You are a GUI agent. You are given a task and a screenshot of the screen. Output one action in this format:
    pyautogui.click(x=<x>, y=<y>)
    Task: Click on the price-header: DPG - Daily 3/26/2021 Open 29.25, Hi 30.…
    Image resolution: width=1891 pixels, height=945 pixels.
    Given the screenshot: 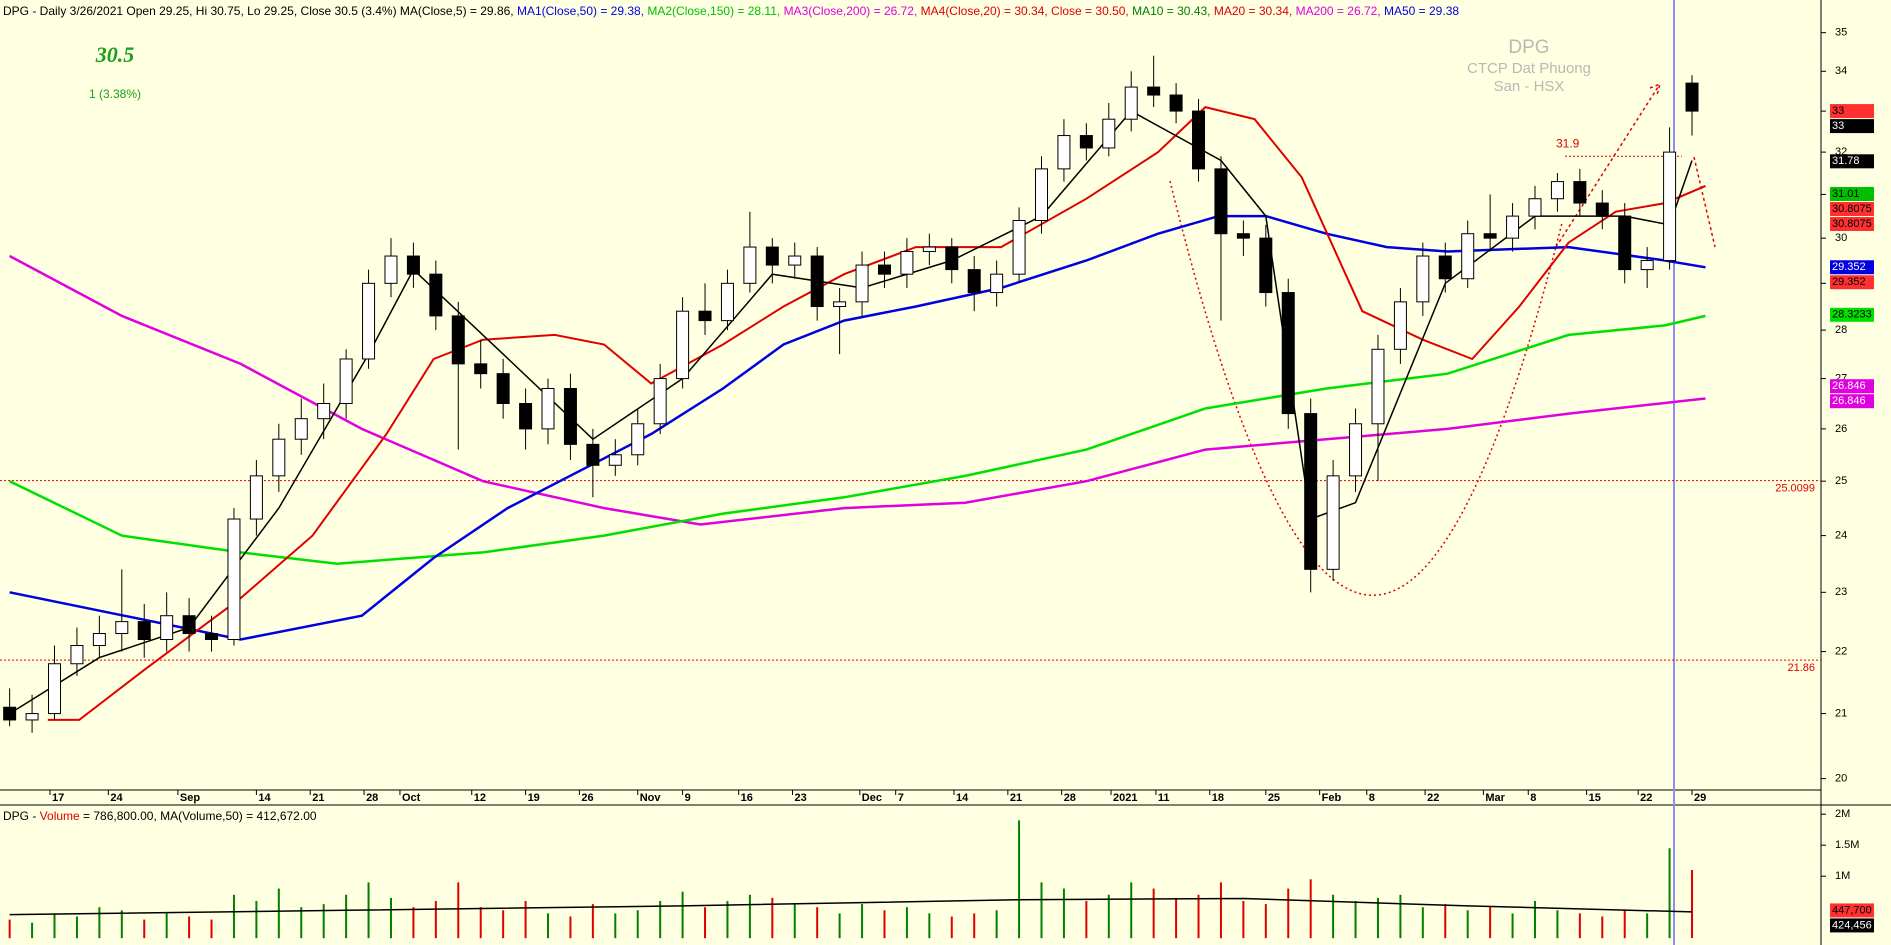 What is the action you would take?
    pyautogui.click(x=731, y=11)
    